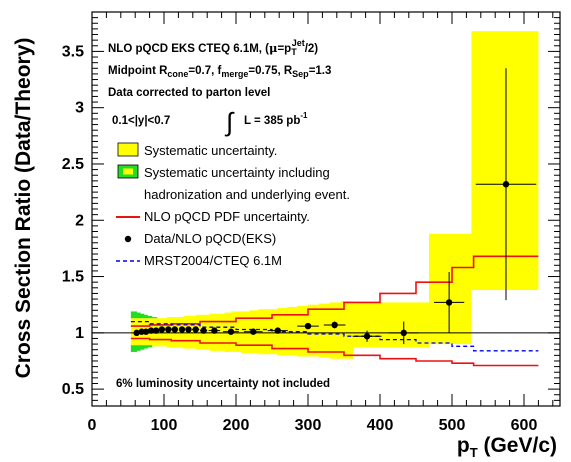 Image resolution: width=571 pixels, height=462 pixels. I want to click on x-tick-label: 100, so click(164, 425).